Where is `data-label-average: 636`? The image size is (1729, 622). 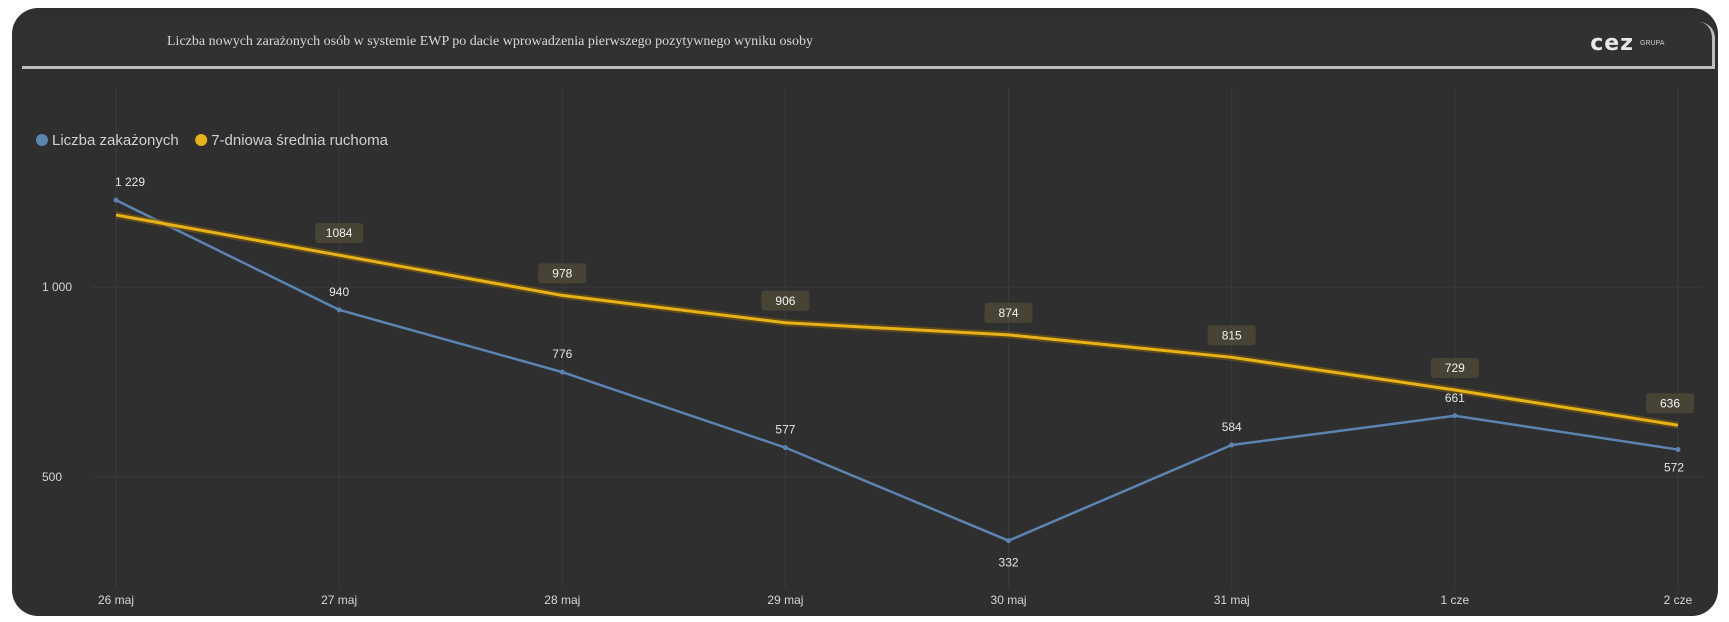 data-label-average: 636 is located at coordinates (1670, 403).